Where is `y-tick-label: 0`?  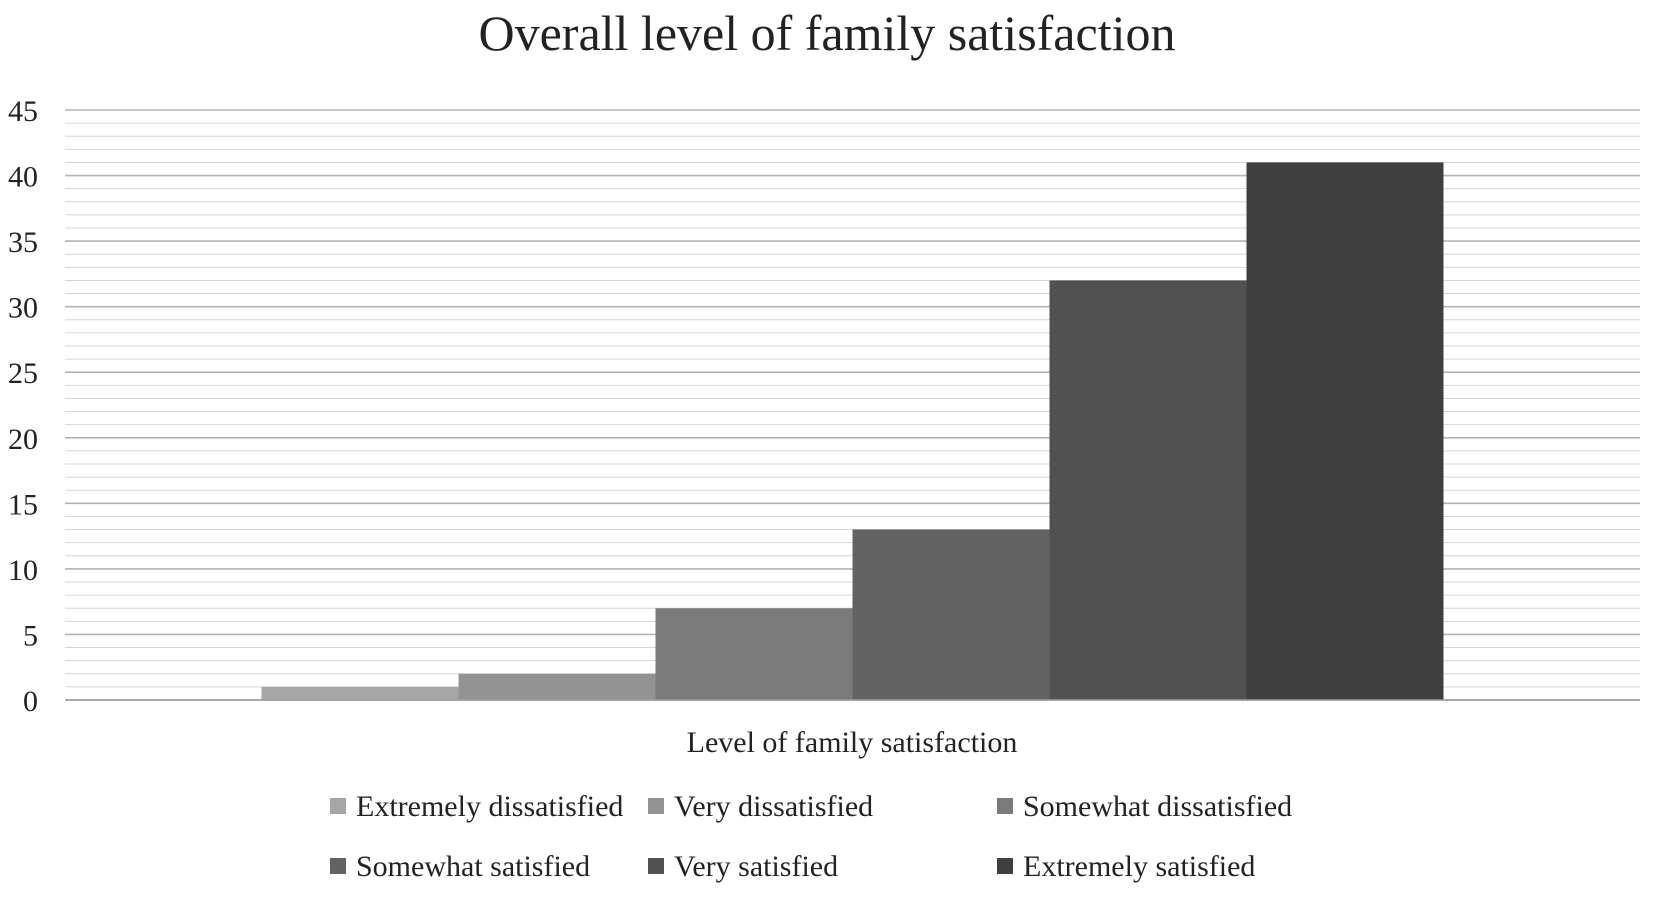 y-tick-label: 0 is located at coordinates (30, 701).